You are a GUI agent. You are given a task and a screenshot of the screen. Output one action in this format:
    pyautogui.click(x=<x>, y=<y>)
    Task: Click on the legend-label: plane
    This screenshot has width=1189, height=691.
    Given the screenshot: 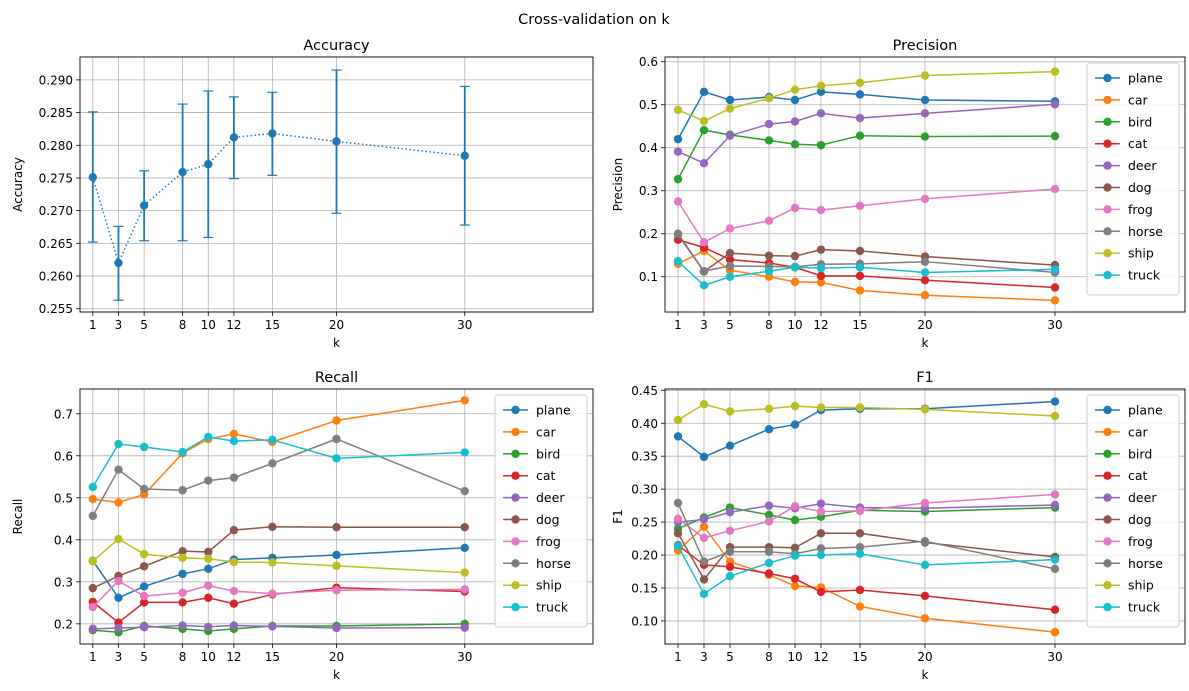 What is the action you would take?
    pyautogui.click(x=553, y=410)
    